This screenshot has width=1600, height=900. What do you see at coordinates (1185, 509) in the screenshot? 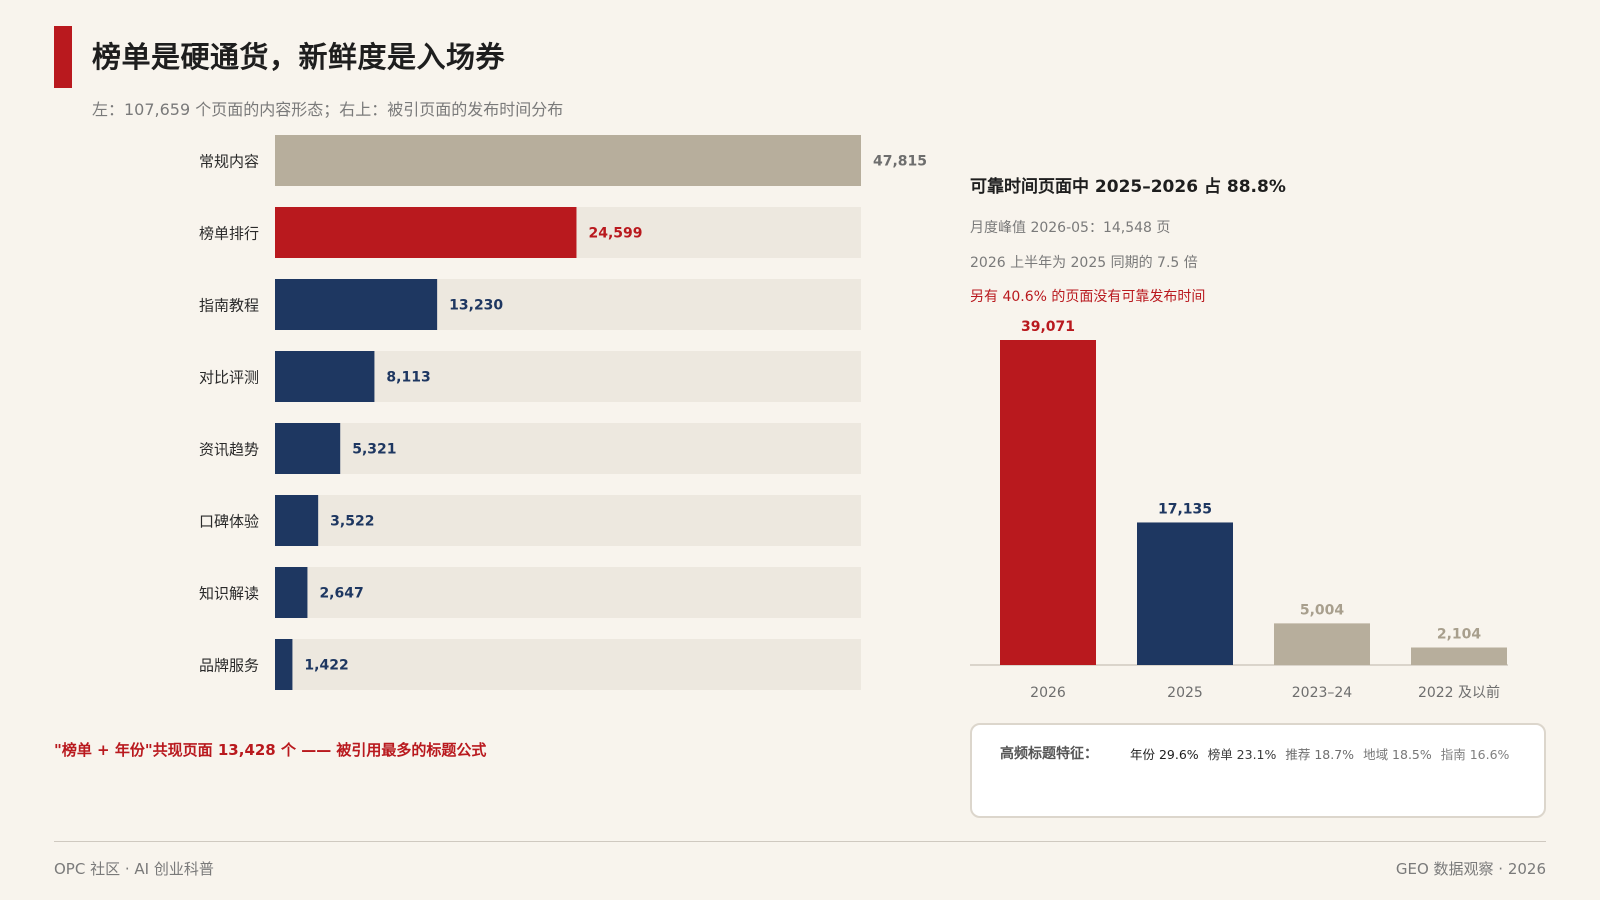
I see `value-label: 17,135` at bounding box center [1185, 509].